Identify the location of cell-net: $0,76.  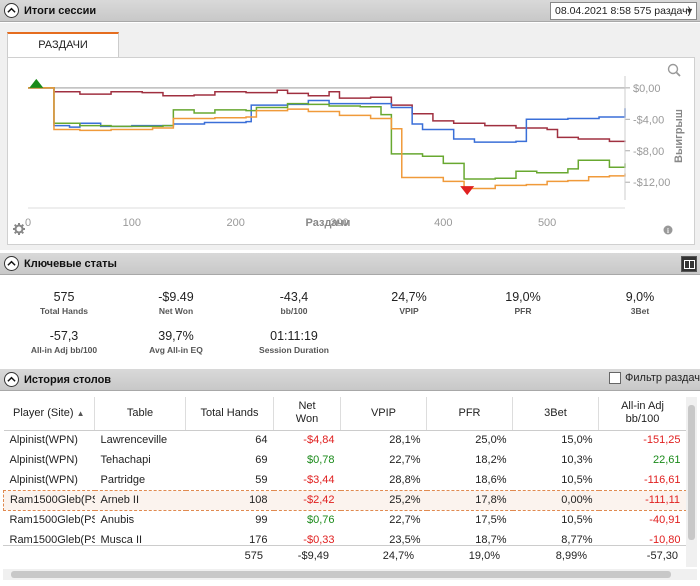
(320, 520).